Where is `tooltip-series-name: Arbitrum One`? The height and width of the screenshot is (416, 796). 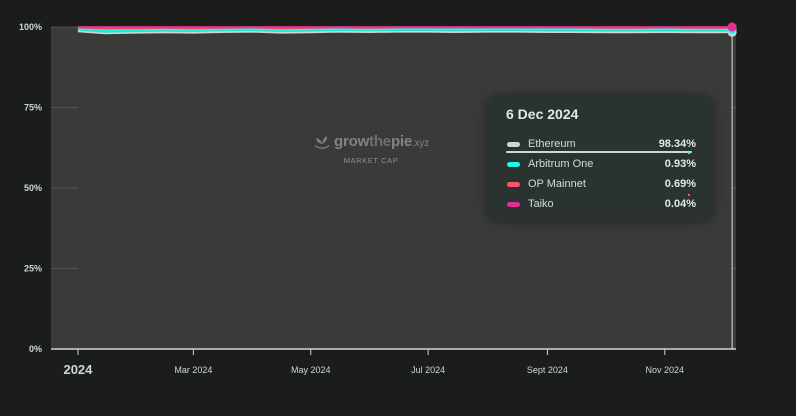
tooltip-series-name: Arbitrum One is located at coordinates (596, 164).